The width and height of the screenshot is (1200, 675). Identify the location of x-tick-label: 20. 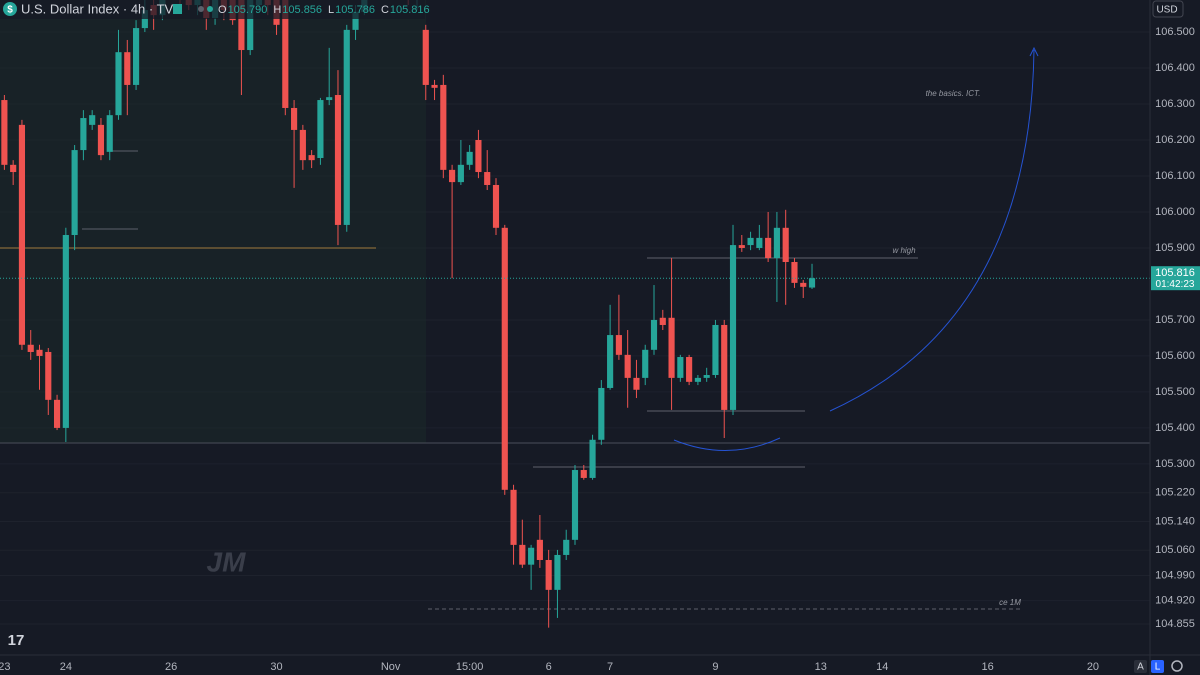
(1093, 667).